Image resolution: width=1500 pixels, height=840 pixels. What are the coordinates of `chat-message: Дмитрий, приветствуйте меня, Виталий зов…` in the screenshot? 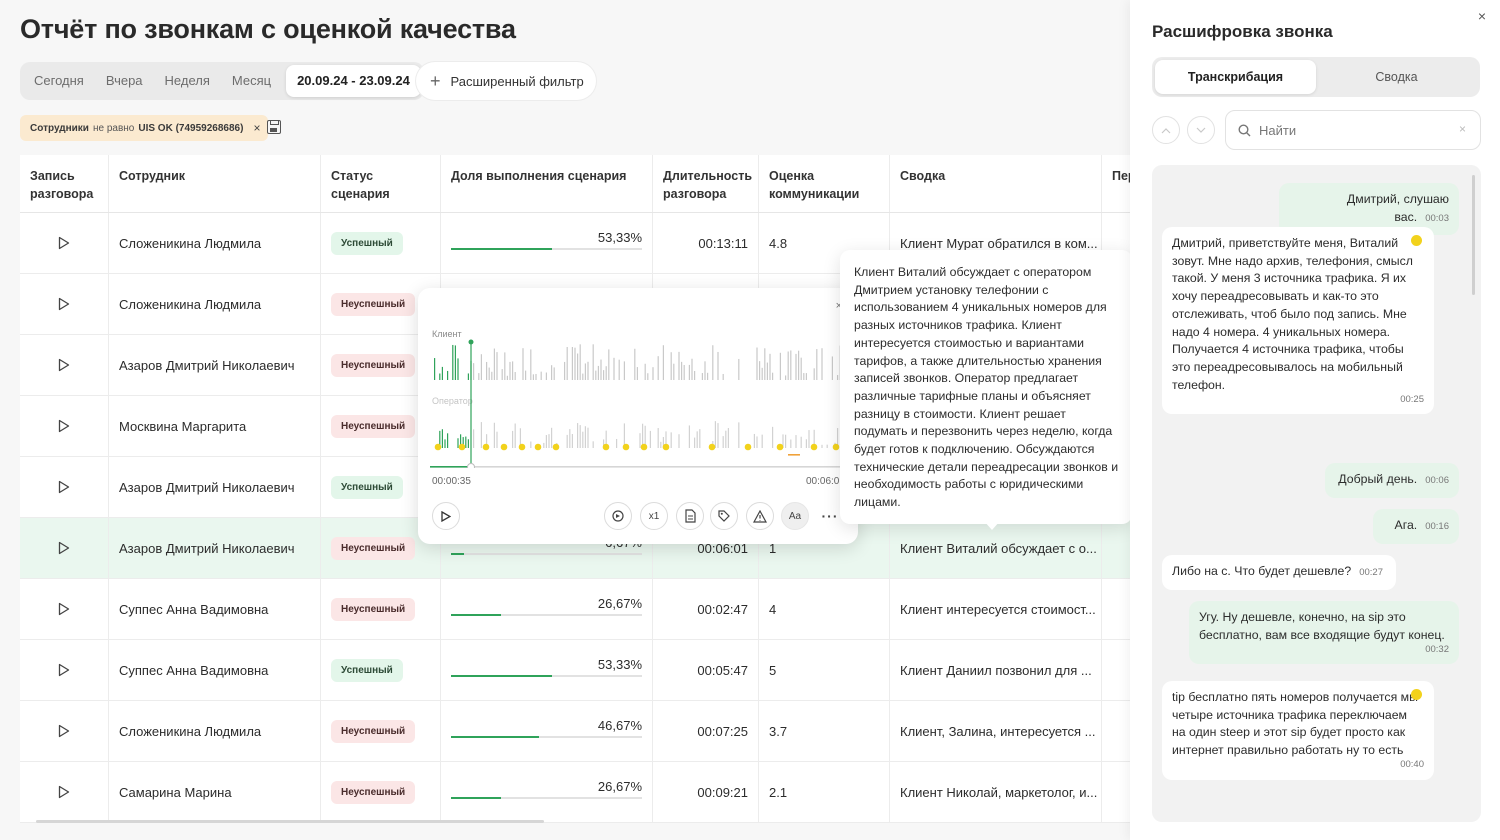 It's located at (1298, 321).